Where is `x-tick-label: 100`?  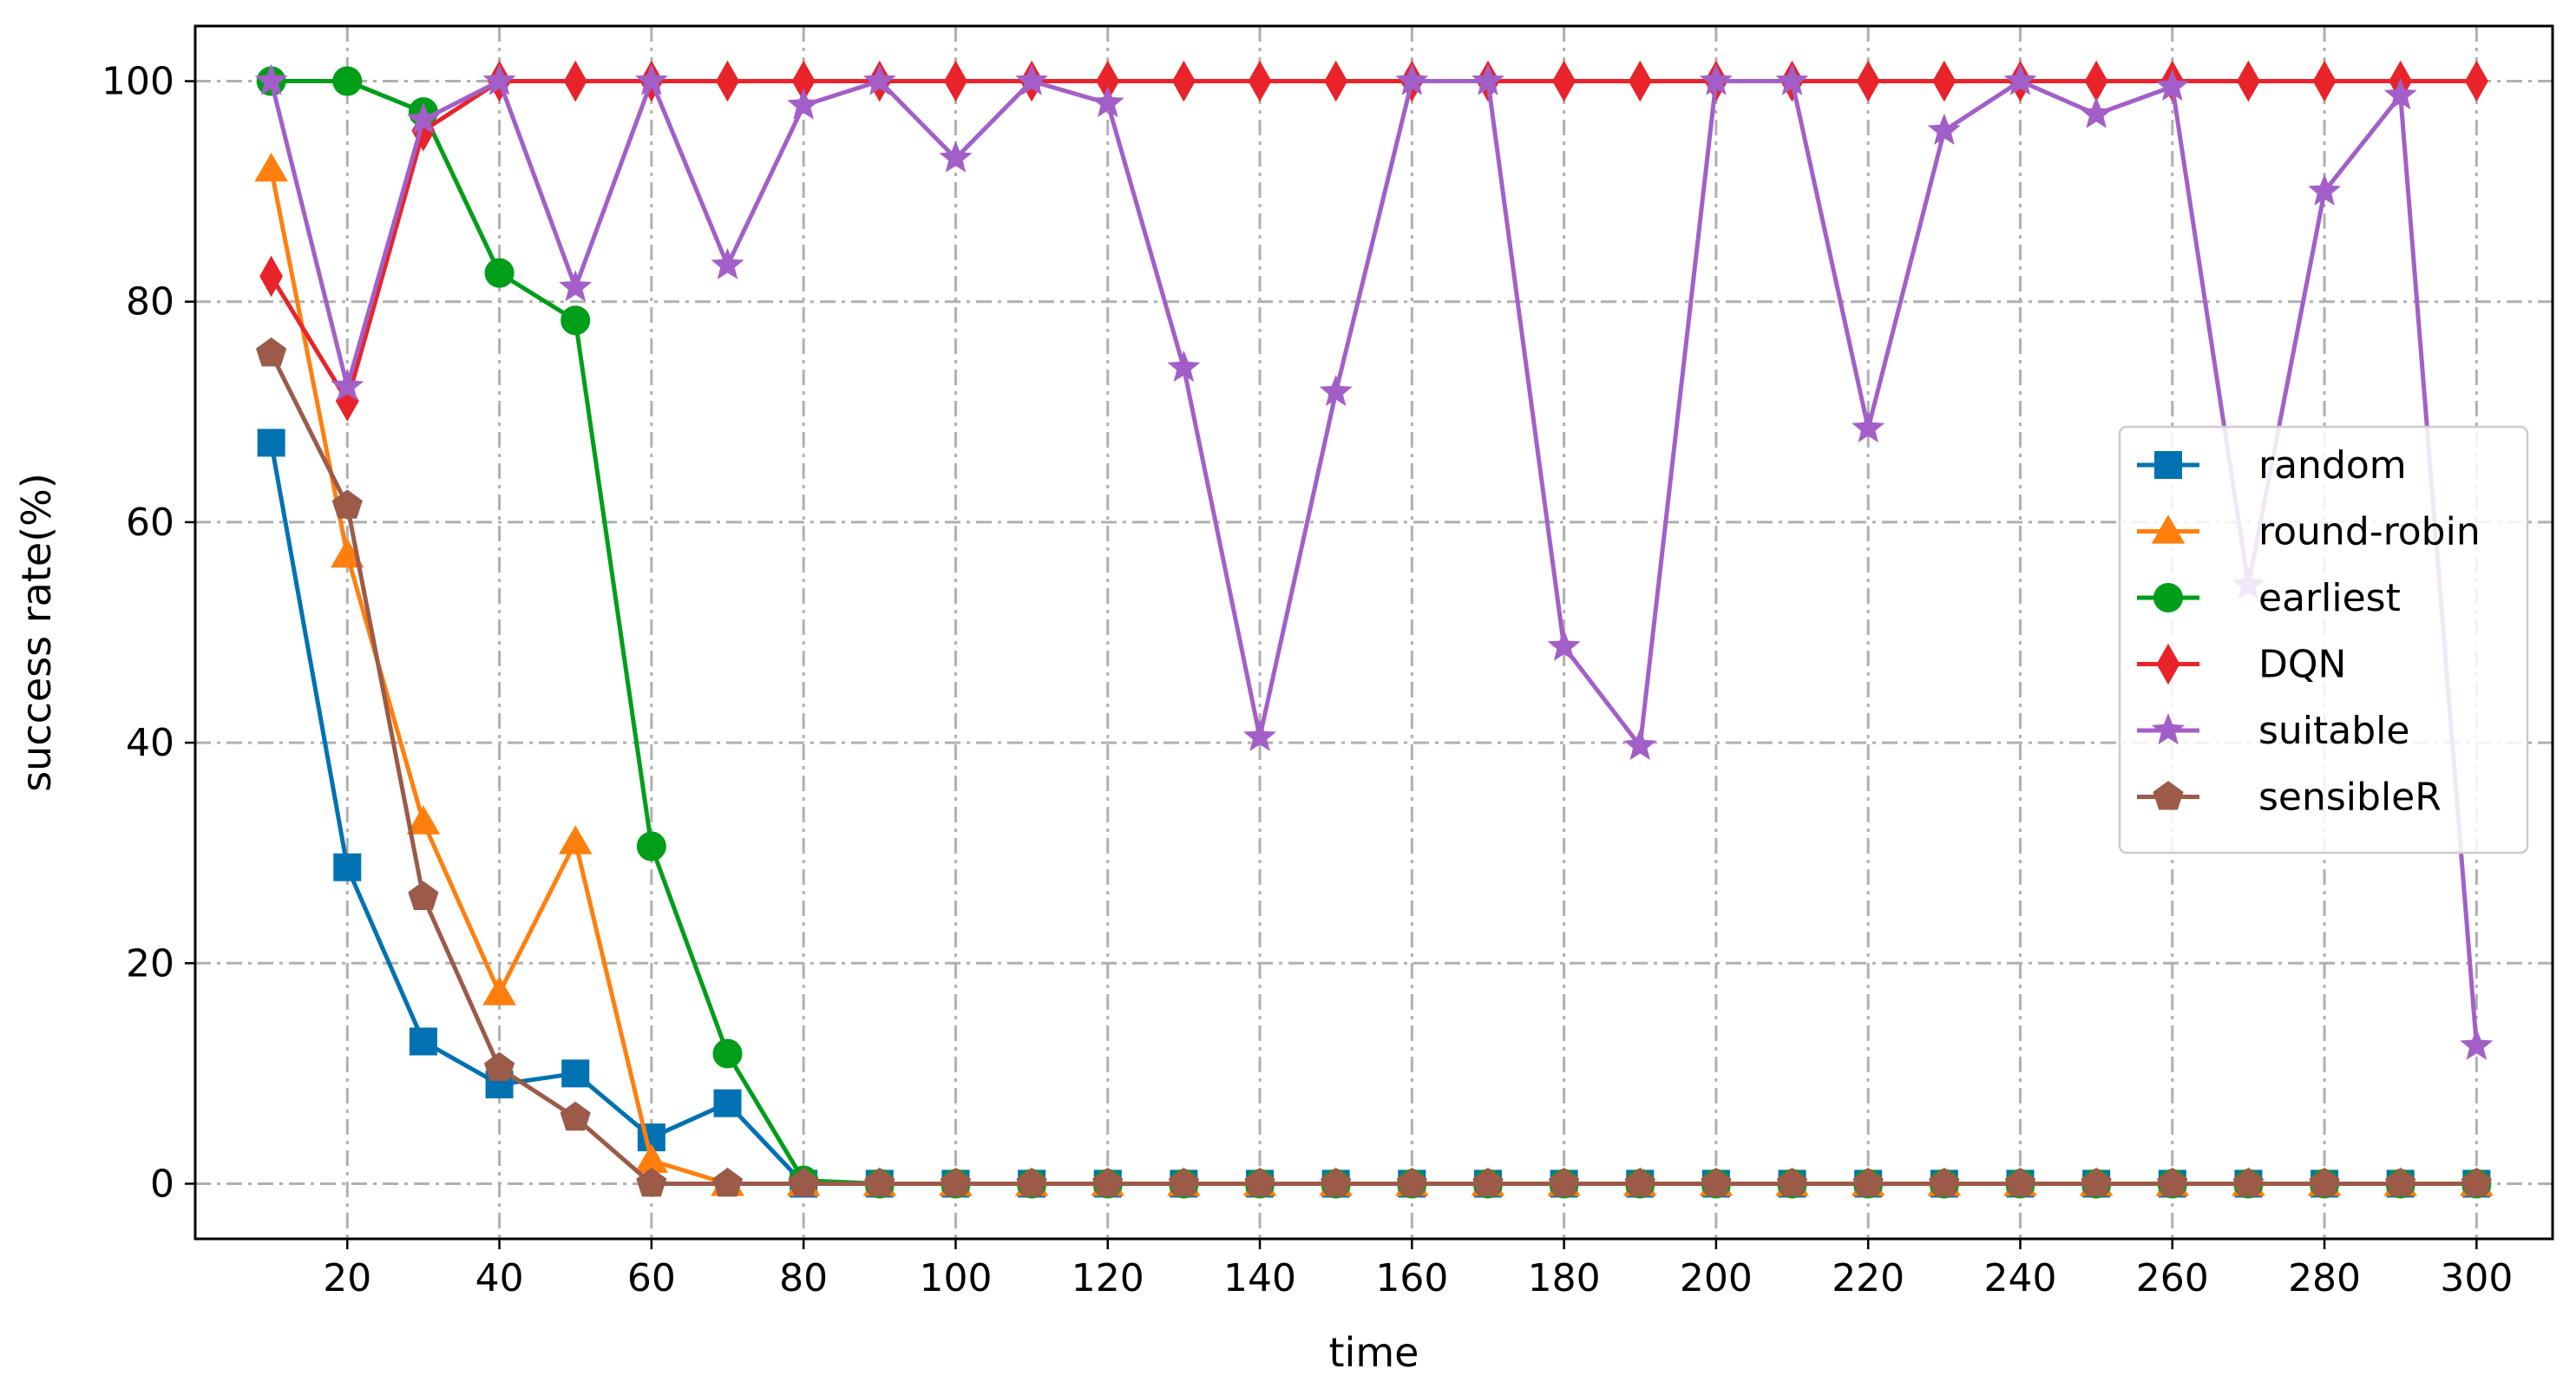 x-tick-label: 100 is located at coordinates (955, 1278).